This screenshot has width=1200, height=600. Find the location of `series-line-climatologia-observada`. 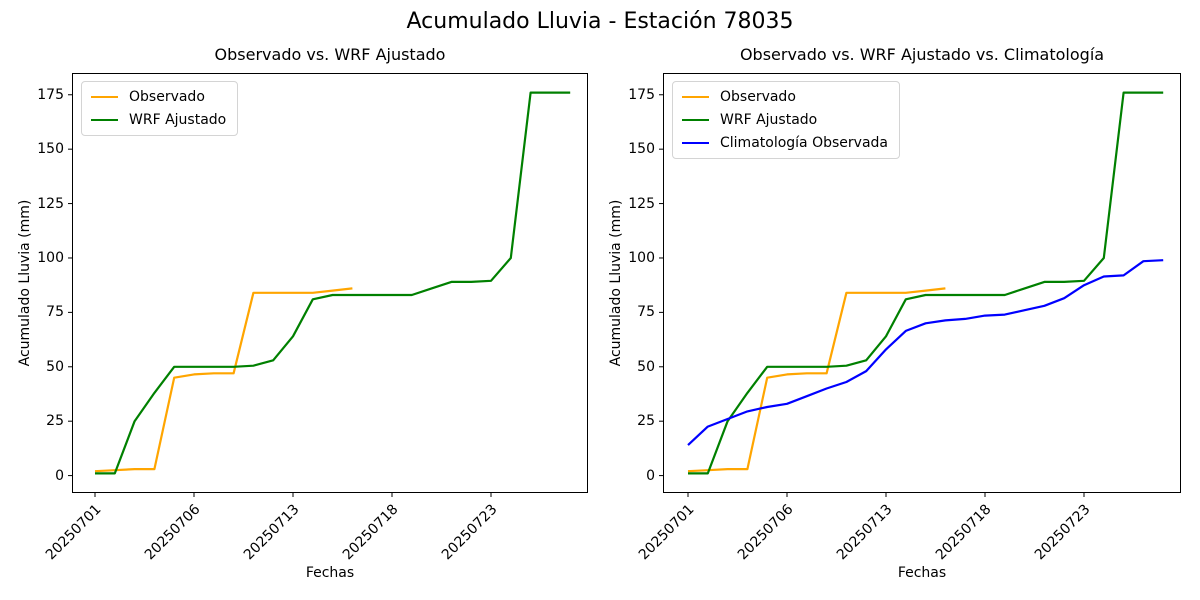

series-line-climatologia-observada is located at coordinates (925, 352).